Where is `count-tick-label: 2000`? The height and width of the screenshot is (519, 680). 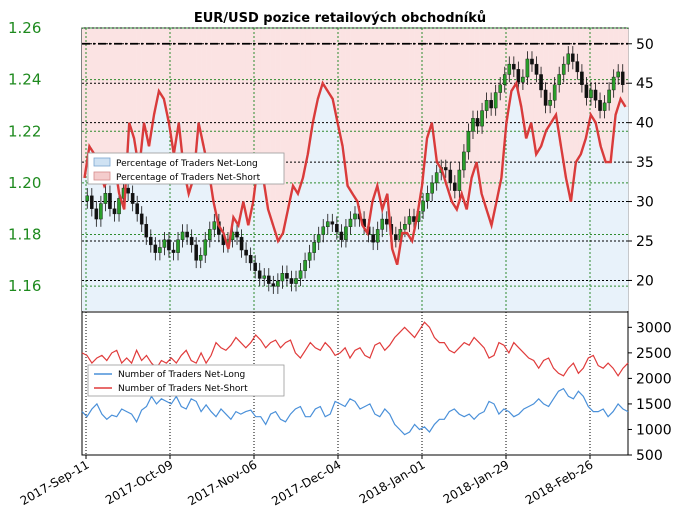 count-tick-label: 2000 is located at coordinates (654, 379).